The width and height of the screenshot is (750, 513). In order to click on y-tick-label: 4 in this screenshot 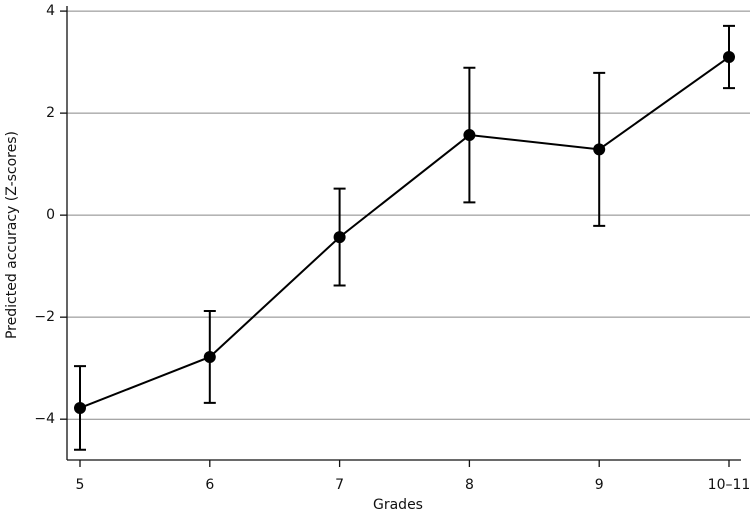, I will do `click(50, 11)`.